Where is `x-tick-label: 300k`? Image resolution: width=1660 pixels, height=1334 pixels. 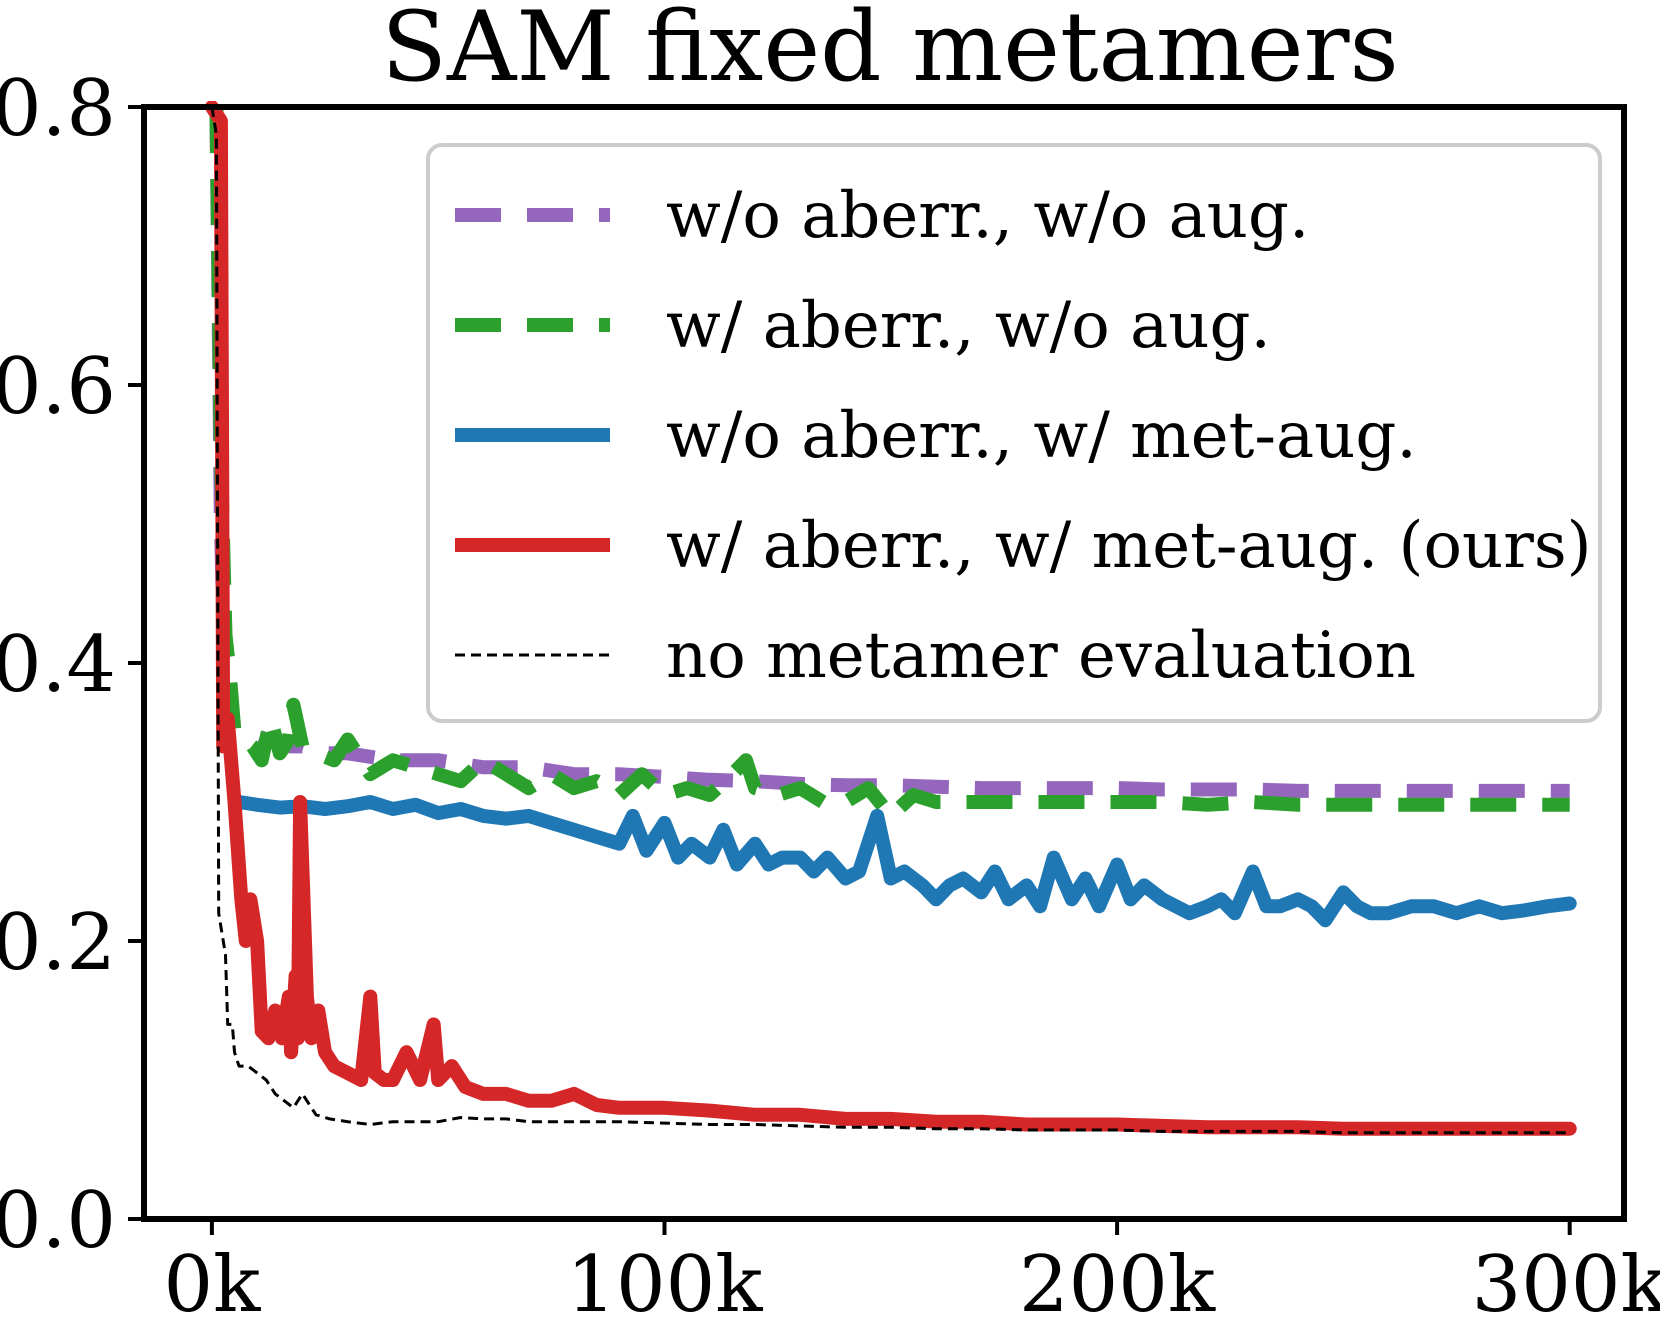
x-tick-label: 300k is located at coordinates (1566, 1285).